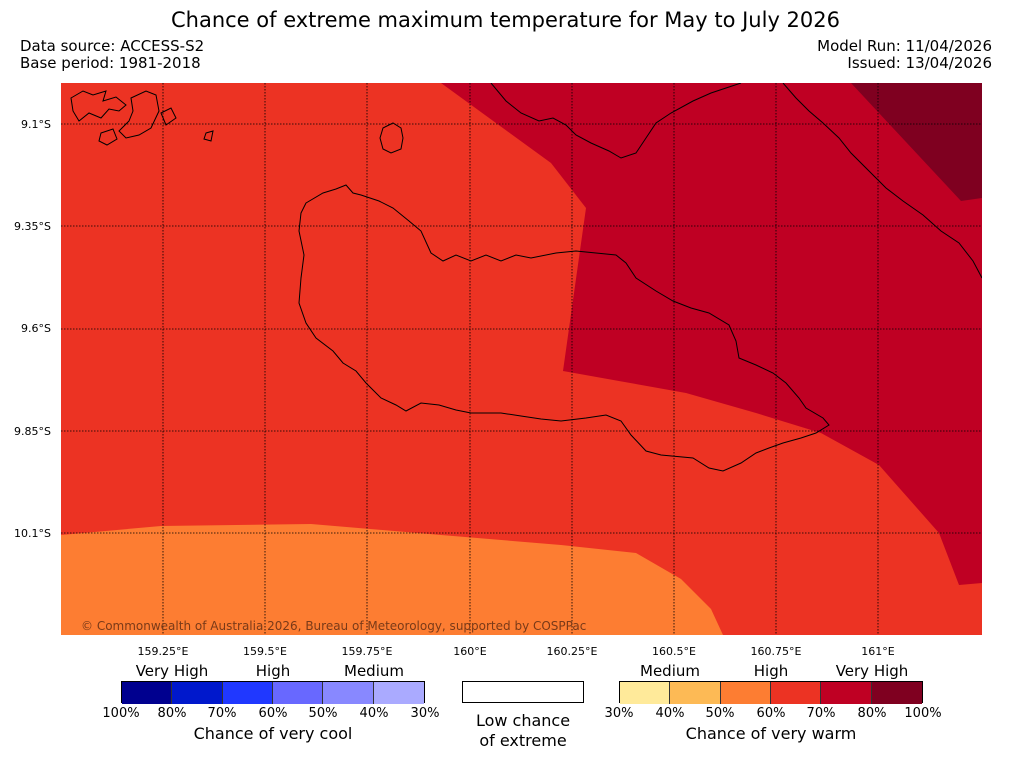 The width and height of the screenshot is (1011, 758). Describe the element at coordinates (32, 533) in the screenshot. I see `lat-label: 10.1°S` at that location.